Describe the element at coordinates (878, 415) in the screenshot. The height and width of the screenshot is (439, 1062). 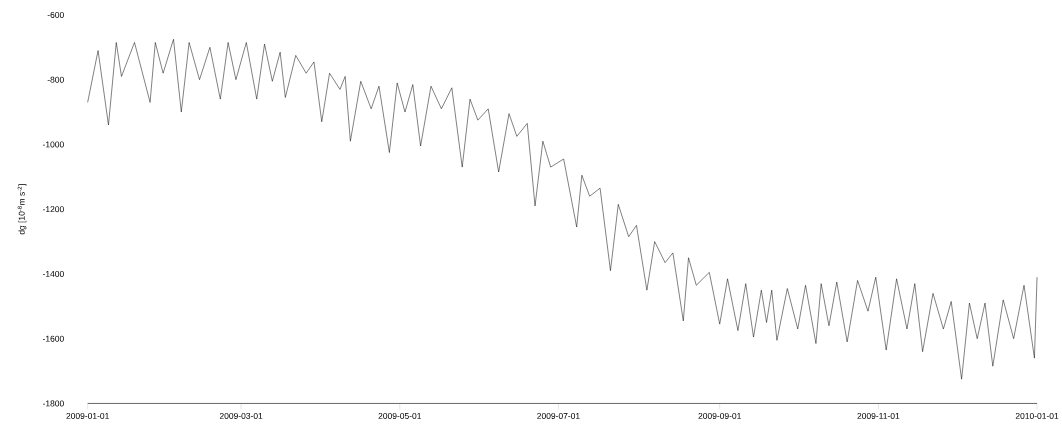
I see `x-tick-label: 2009-11-01` at that location.